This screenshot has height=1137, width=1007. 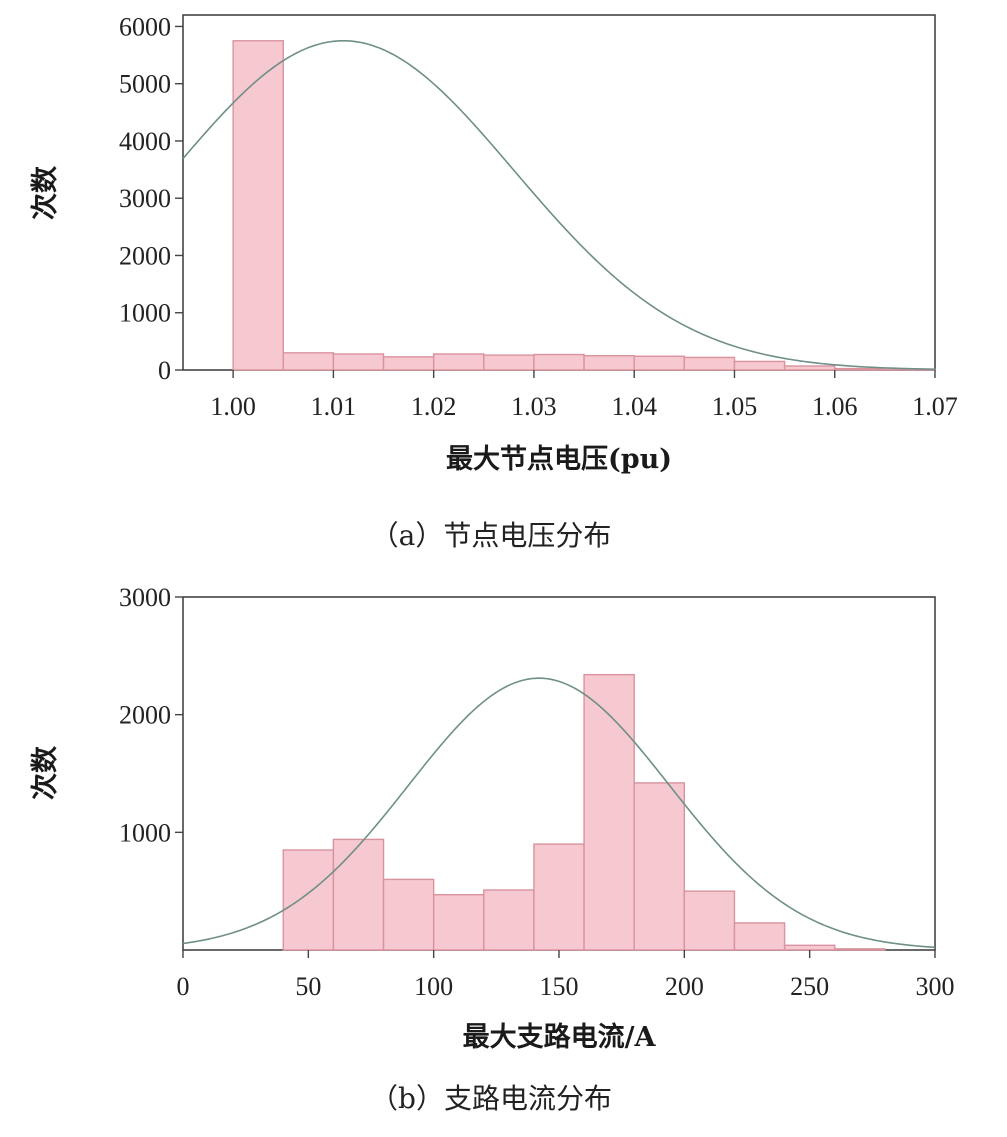 I want to click on panel-a-y-ticks: 0 1000 2000 3000 4000 5000 6000, so click(x=151, y=198).